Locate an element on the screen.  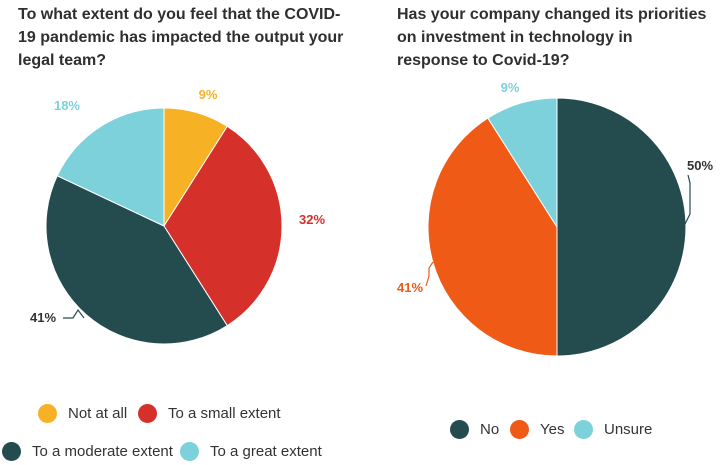
legend-label: To a moderate extent is located at coordinates (102, 451).